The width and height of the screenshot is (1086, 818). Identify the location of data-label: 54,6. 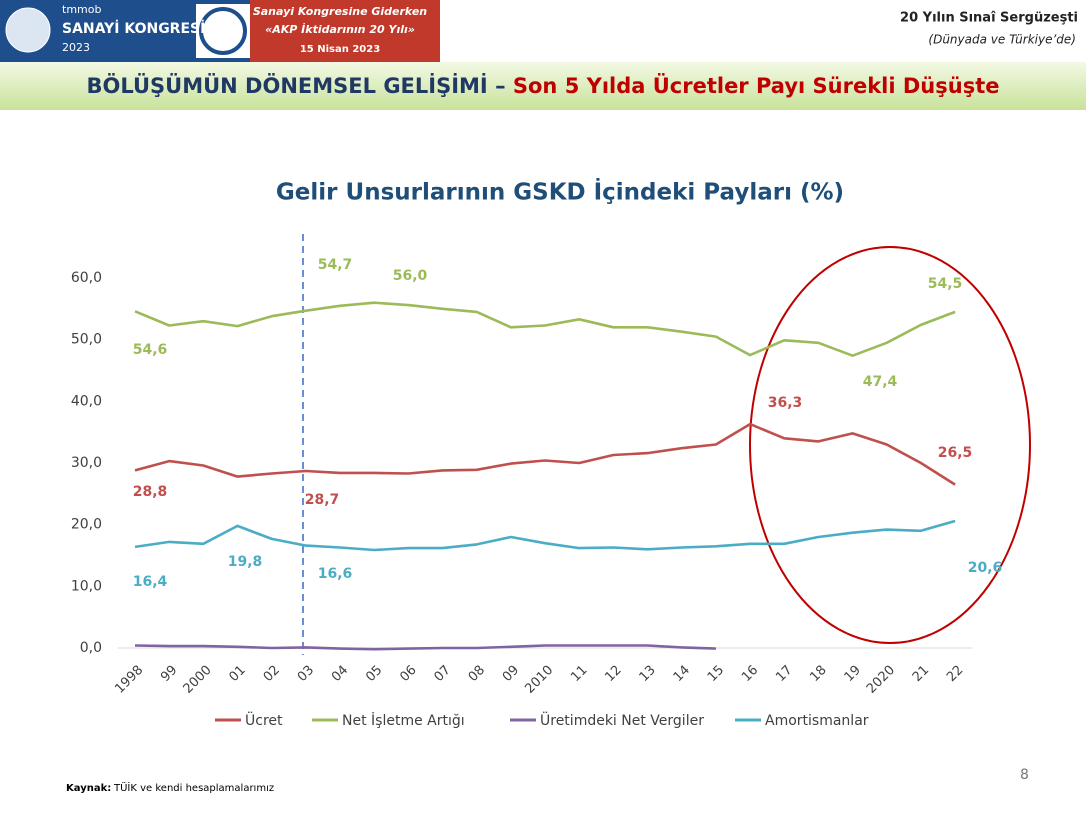
(150, 350).